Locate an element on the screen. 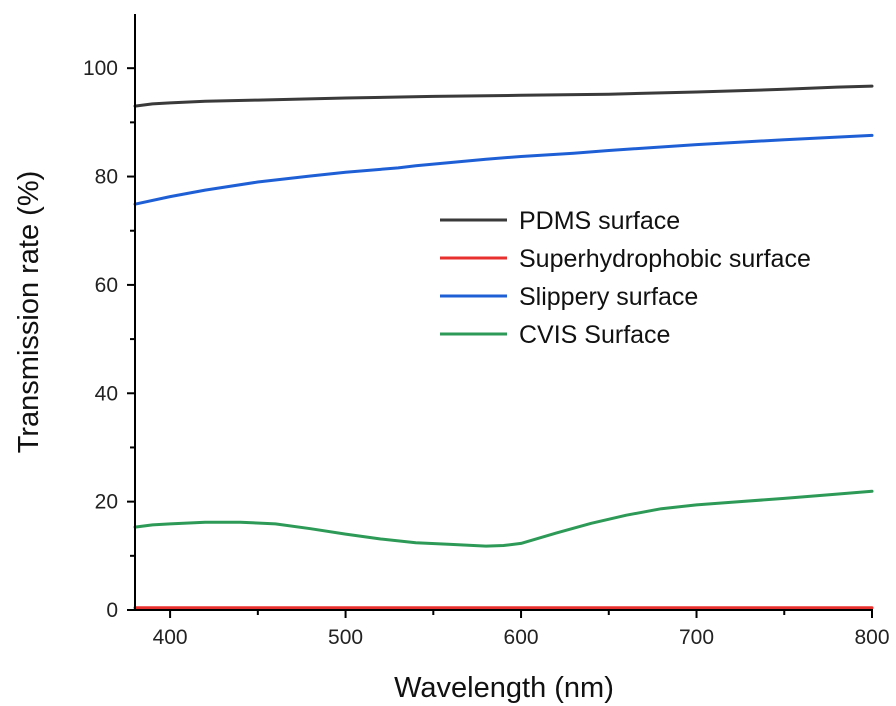 The image size is (896, 706). x-tick-label: 600 is located at coordinates (521, 637).